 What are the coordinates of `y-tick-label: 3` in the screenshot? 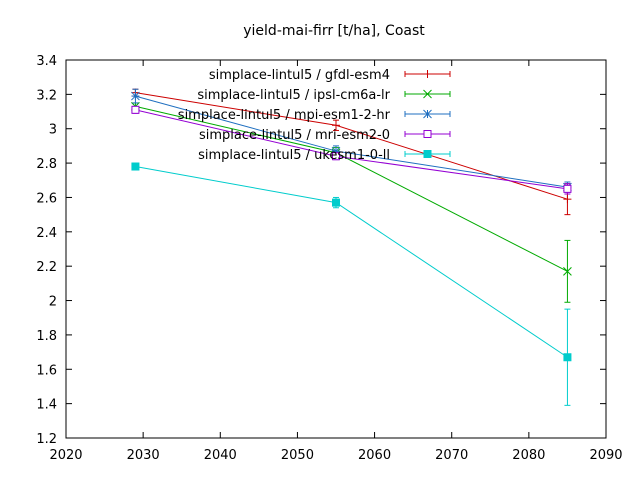 It's located at (53, 130).